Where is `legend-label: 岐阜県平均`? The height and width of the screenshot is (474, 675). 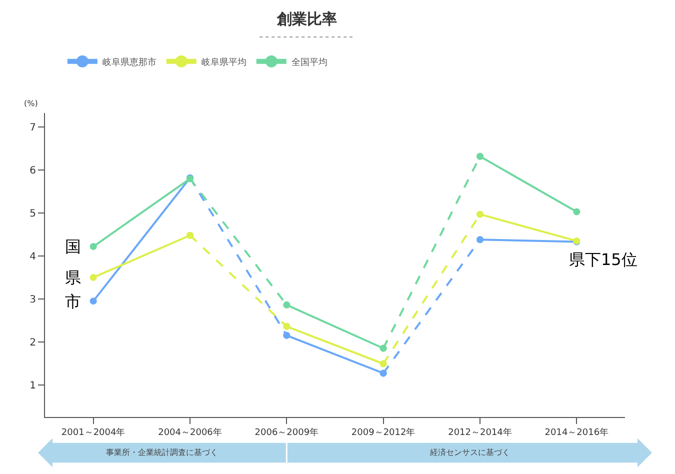 legend-label: 岐阜県平均 is located at coordinates (223, 62).